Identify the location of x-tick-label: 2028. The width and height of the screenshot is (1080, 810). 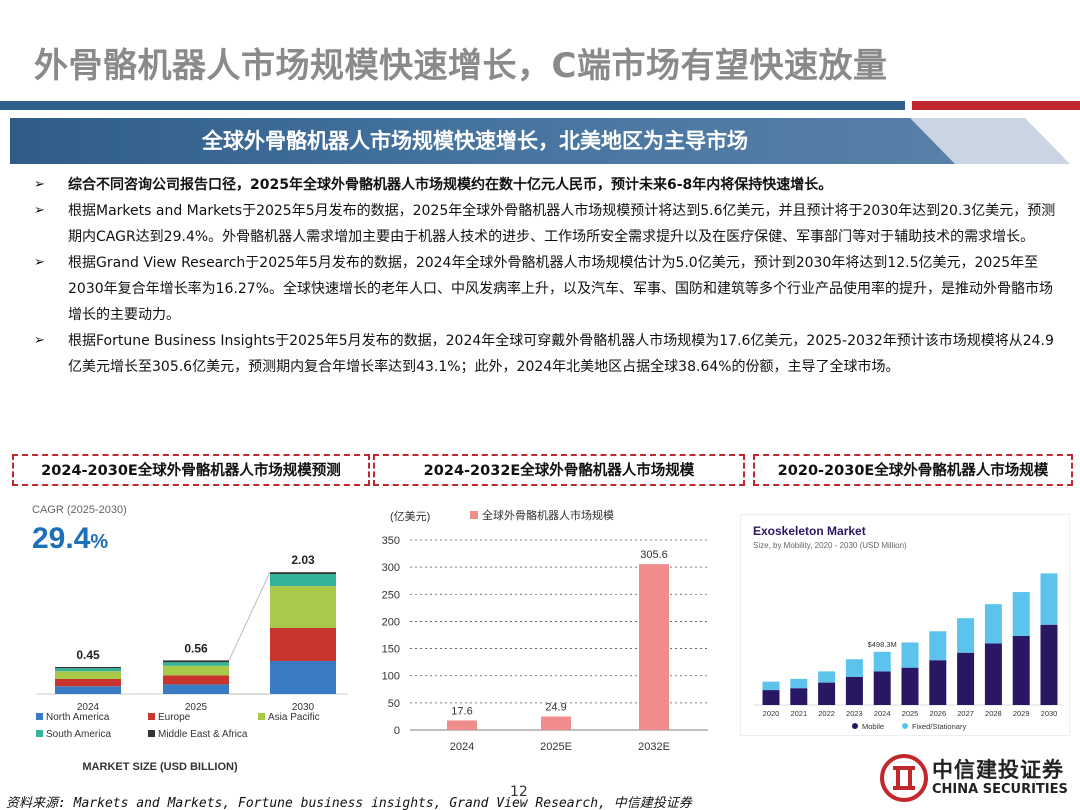
(993, 713).